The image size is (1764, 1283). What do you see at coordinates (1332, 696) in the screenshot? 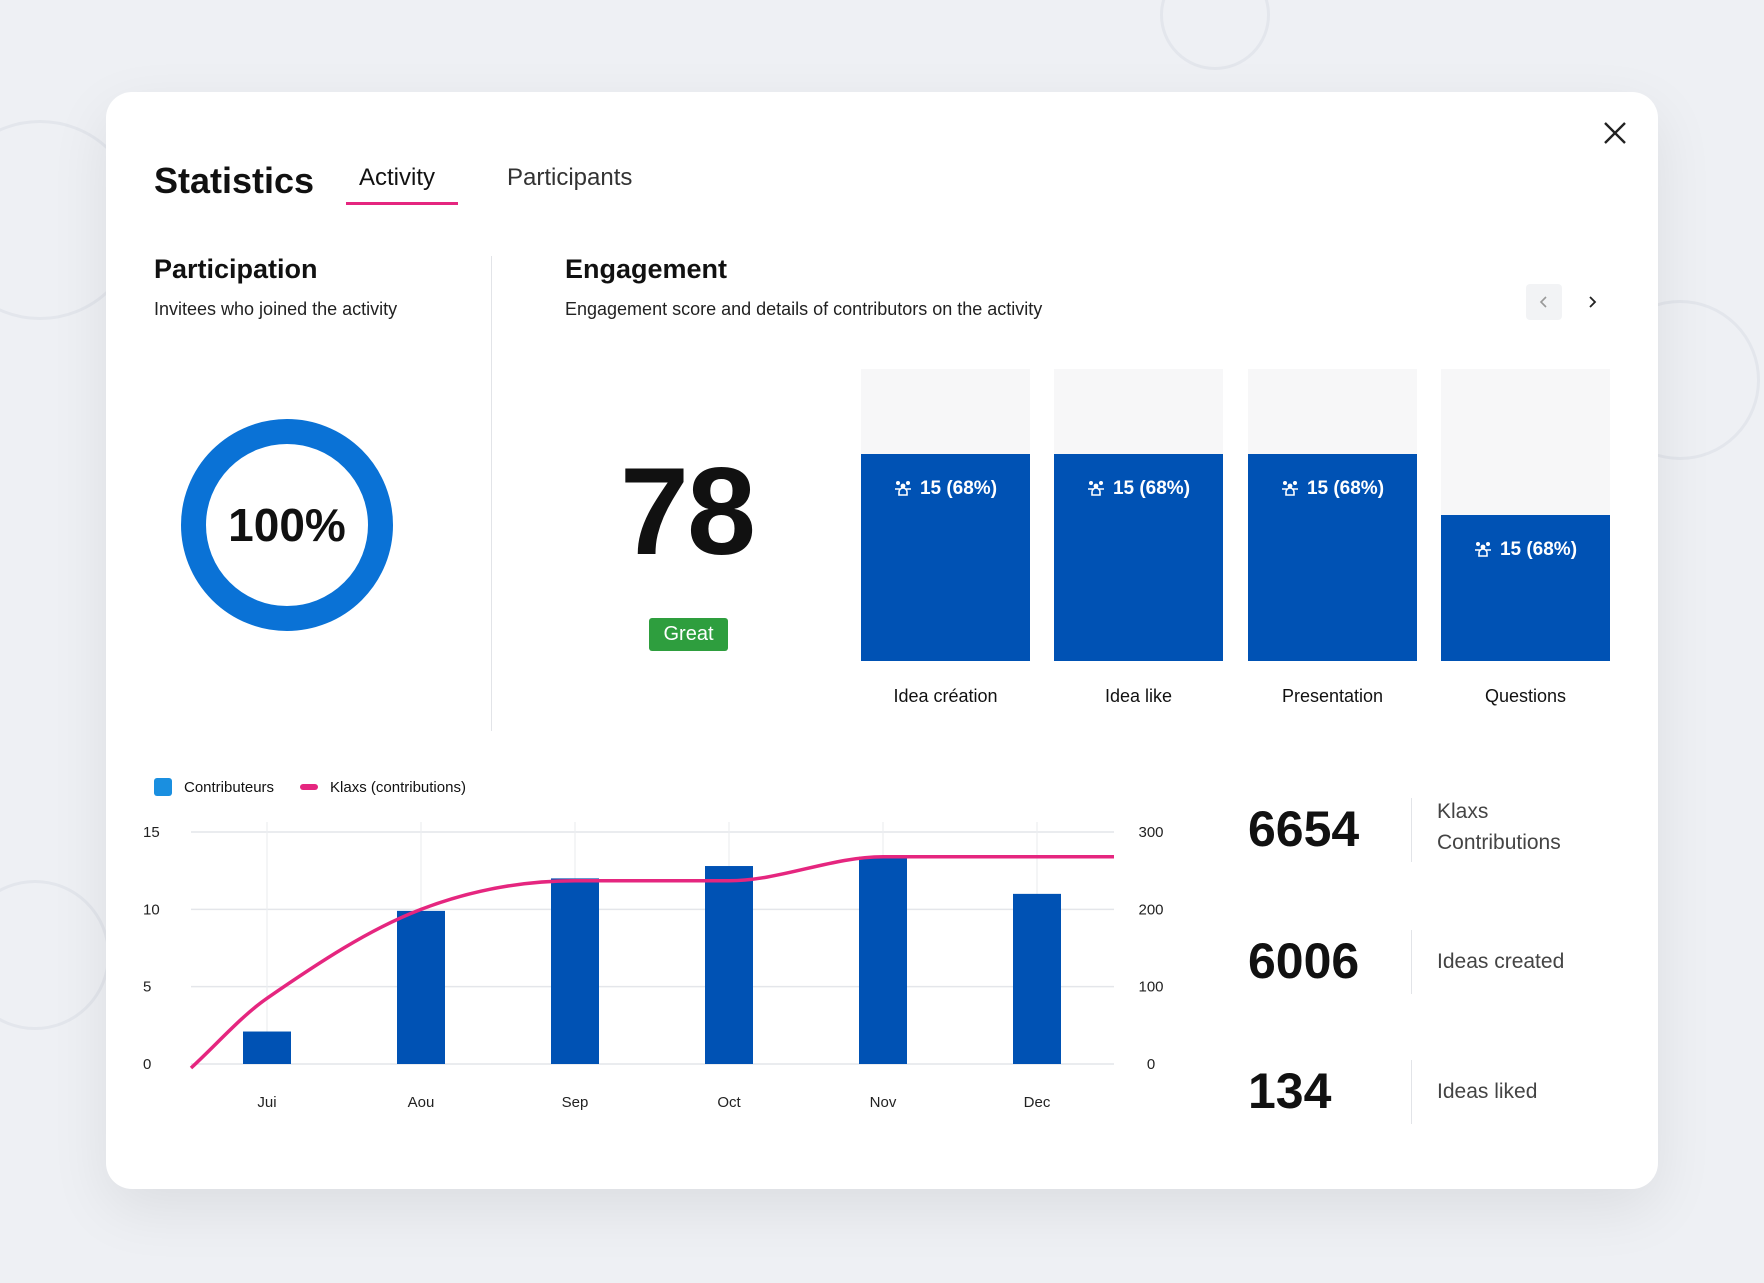
I see `engagement-bar-label: Presentation` at bounding box center [1332, 696].